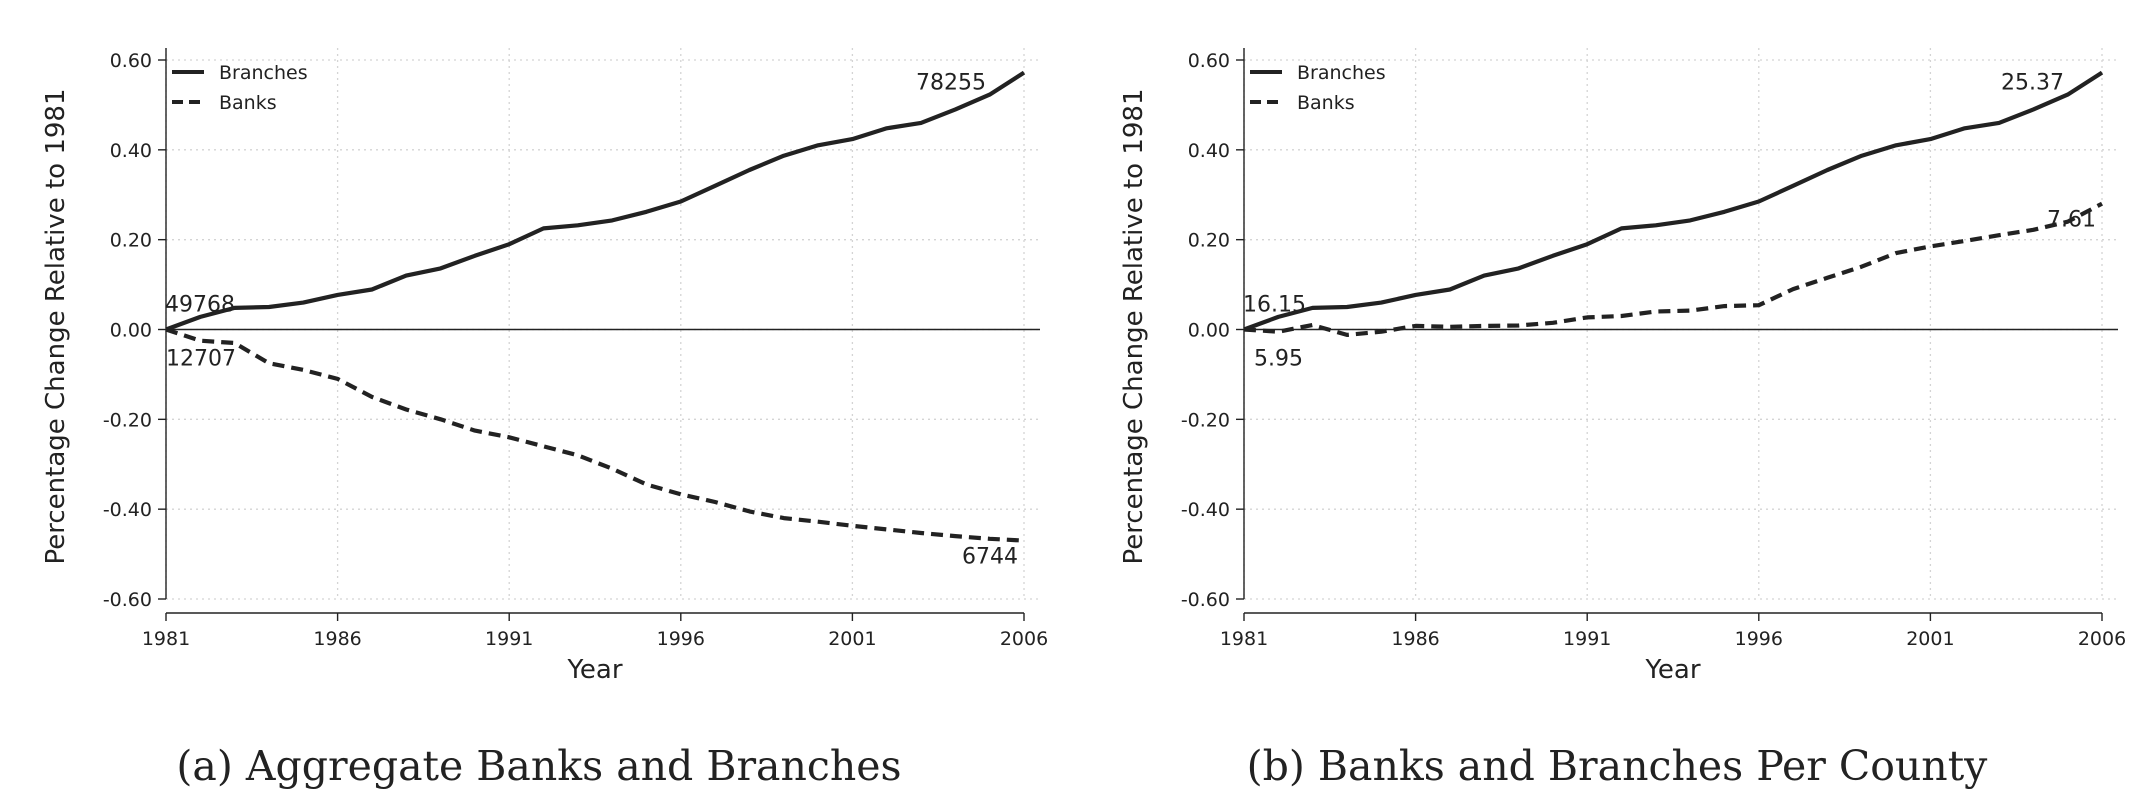  I want to click on chart-b-series-banks-line, so click(1673, 269).